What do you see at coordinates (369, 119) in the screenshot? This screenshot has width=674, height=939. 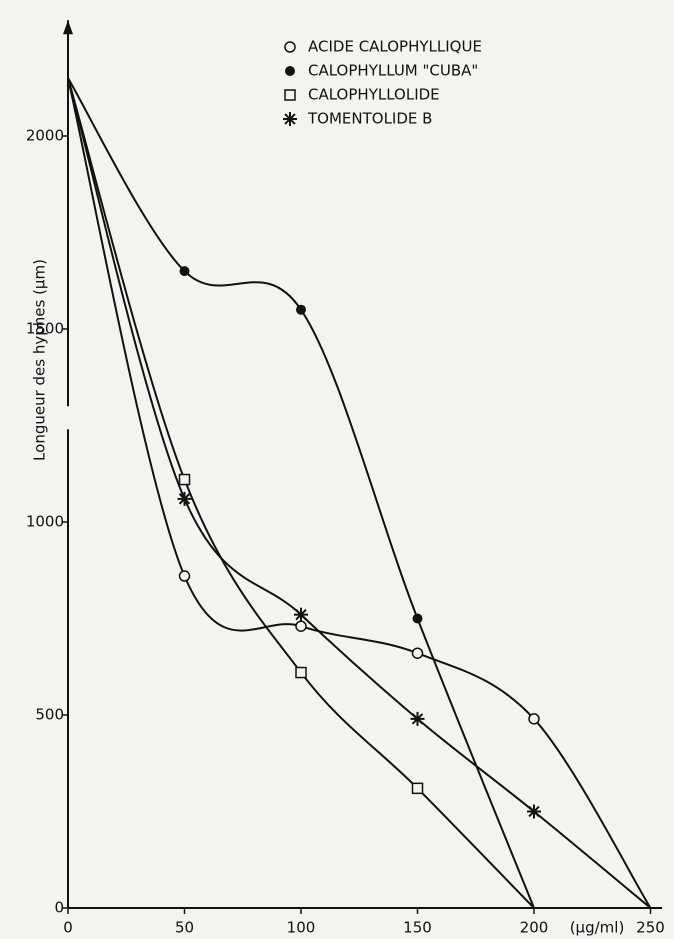 I see `legend-label: TOMENTOLIDE B` at bounding box center [369, 119].